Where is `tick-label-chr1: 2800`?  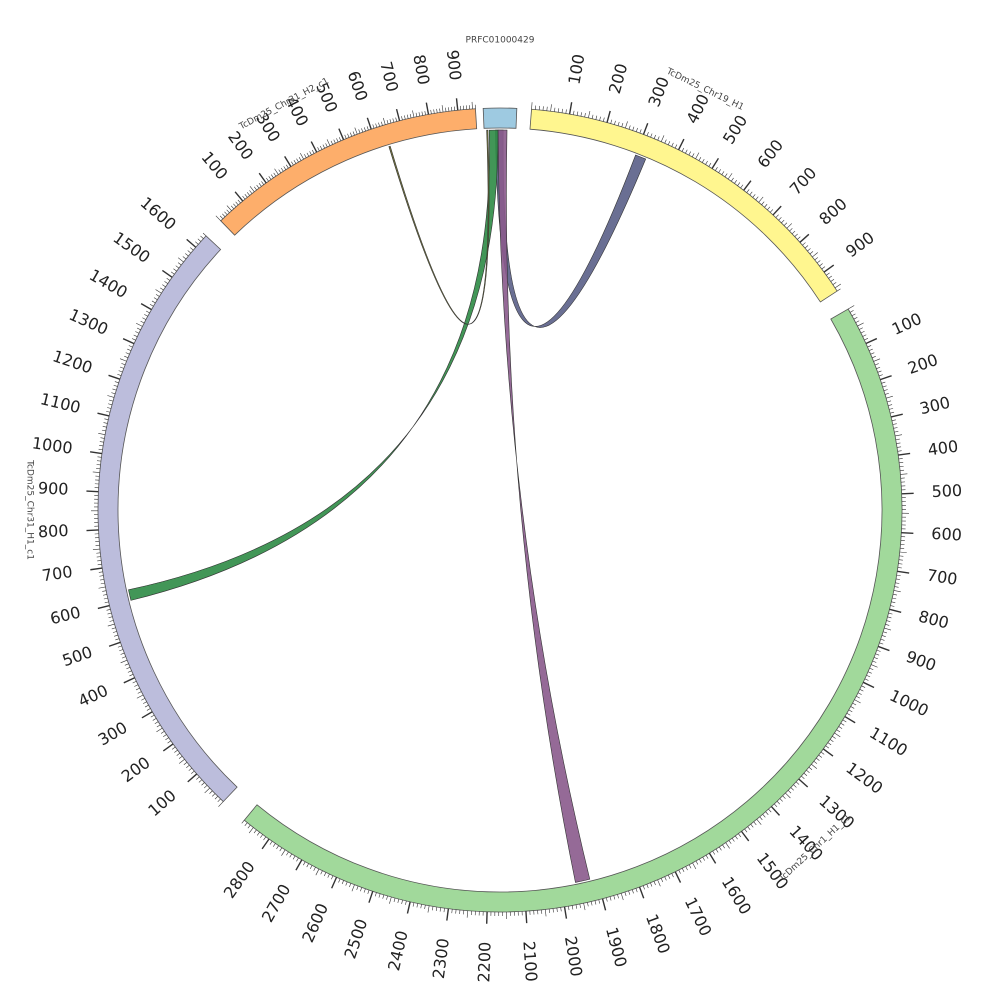 tick-label-chr1: 2800 is located at coordinates (239, 880).